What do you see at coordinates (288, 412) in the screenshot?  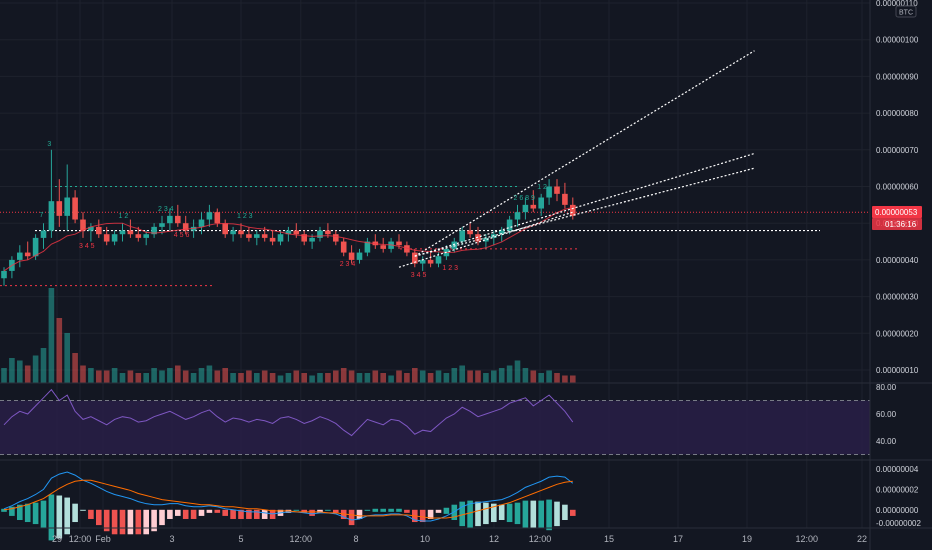 I see `rsi-line` at bounding box center [288, 412].